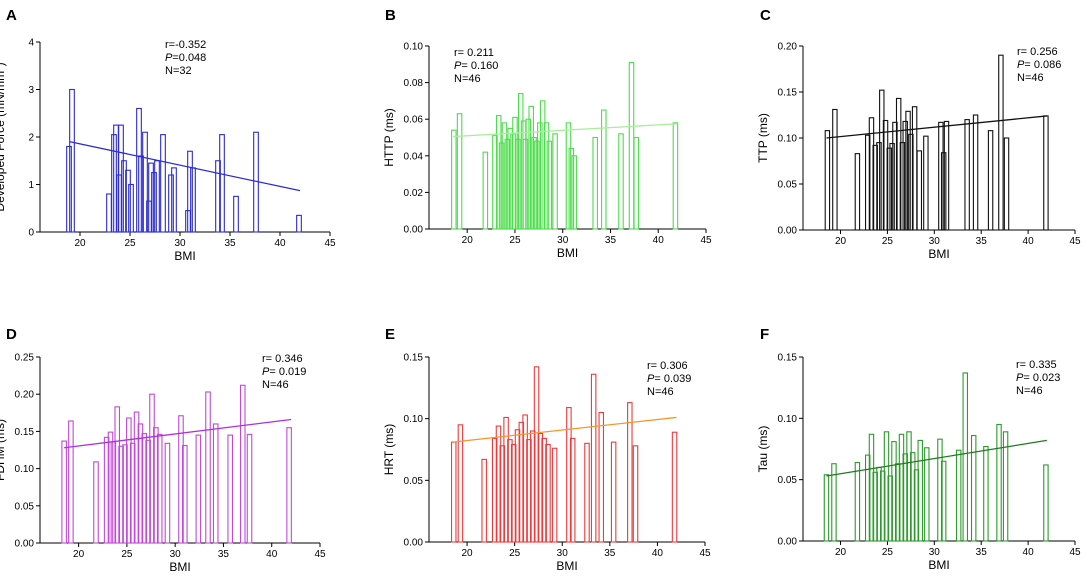 This screenshot has height=576, width=1084. What do you see at coordinates (414, 481) in the screenshot?
I see `y-tick-label: 0.05` at bounding box center [414, 481].